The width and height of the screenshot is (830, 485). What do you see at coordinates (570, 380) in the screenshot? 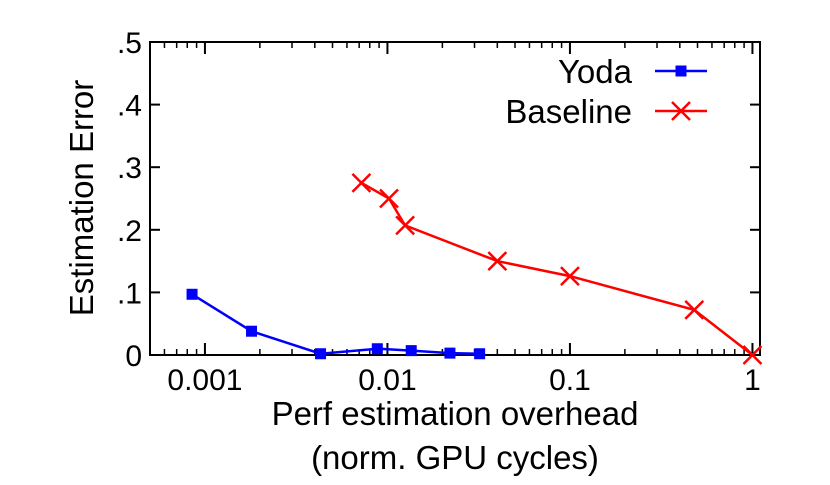
I see `x-tick-label: 0.1` at bounding box center [570, 380].